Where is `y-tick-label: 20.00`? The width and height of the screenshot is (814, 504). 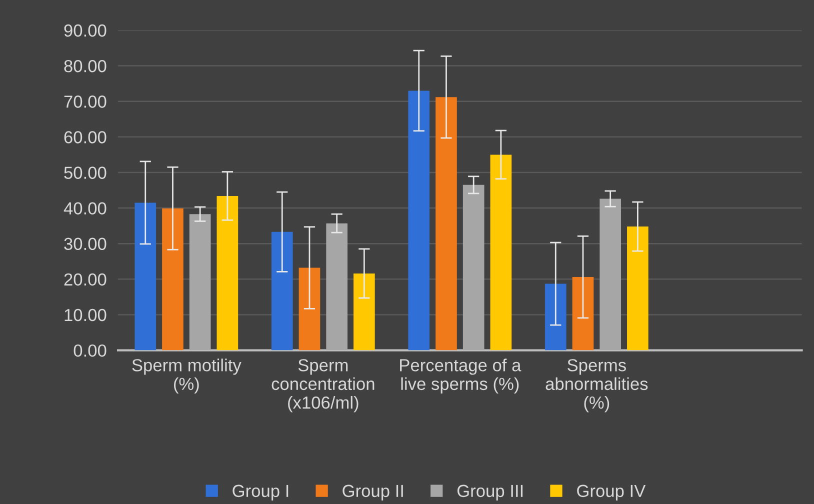 y-tick-label: 20.00 is located at coordinates (85, 279).